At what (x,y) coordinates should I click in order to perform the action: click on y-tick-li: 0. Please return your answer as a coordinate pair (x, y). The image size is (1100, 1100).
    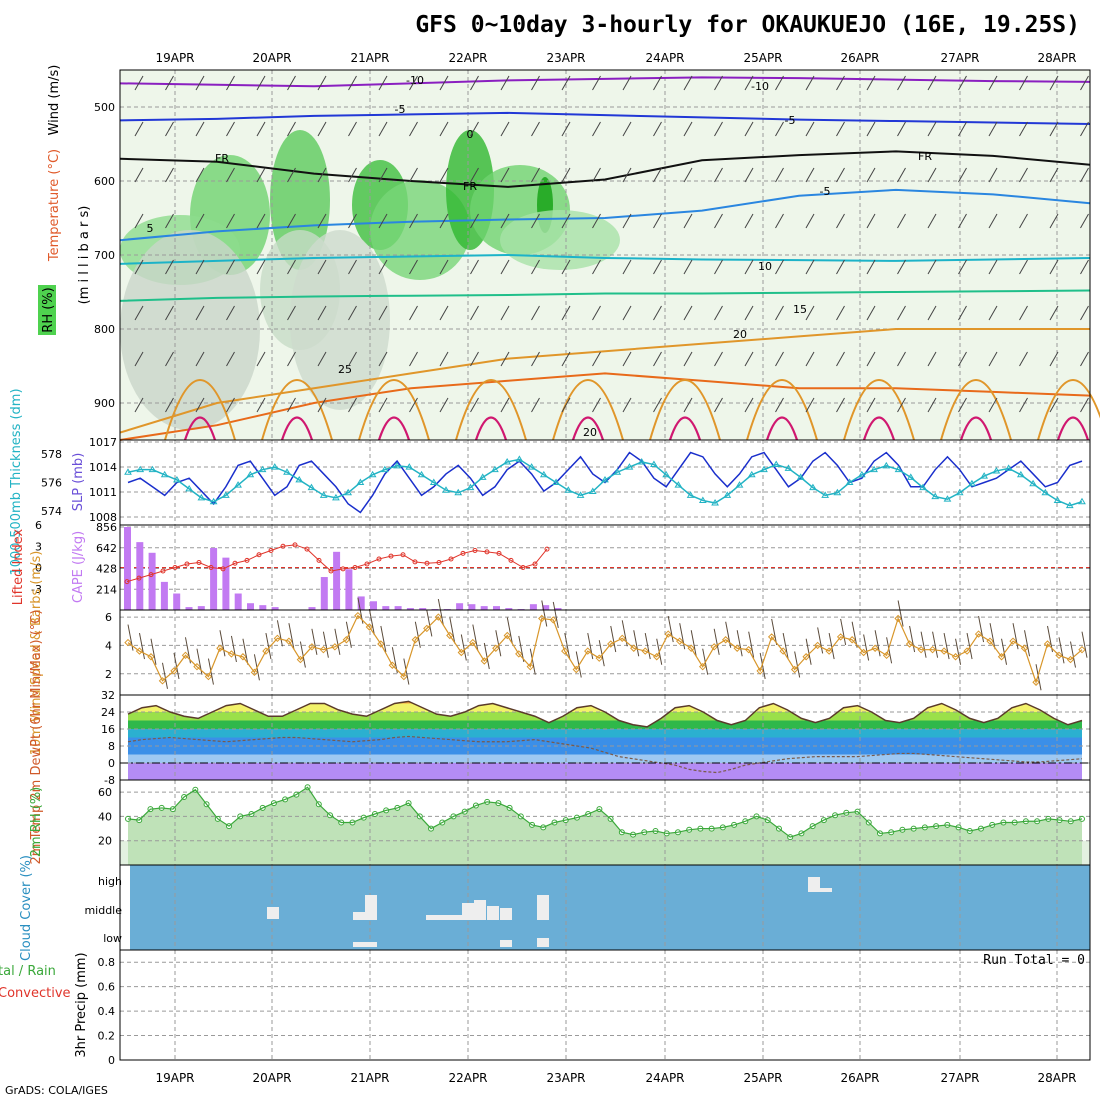
    Looking at the image, I should click on (38, 568).